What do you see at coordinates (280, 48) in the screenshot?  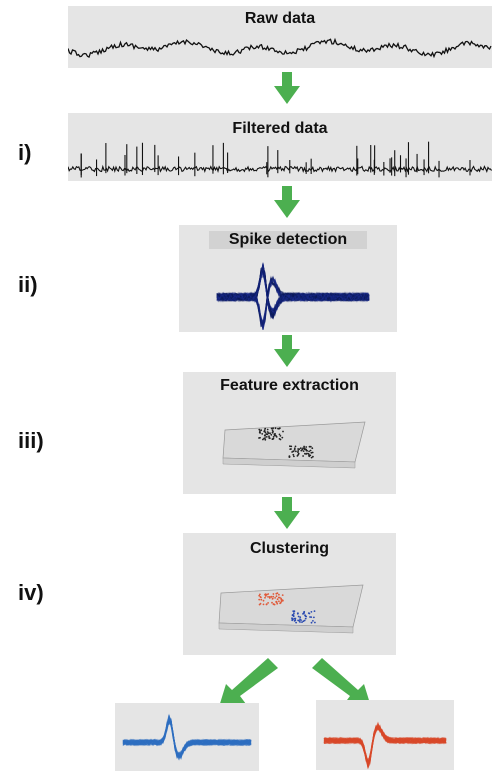 I see `raw-data-trace` at bounding box center [280, 48].